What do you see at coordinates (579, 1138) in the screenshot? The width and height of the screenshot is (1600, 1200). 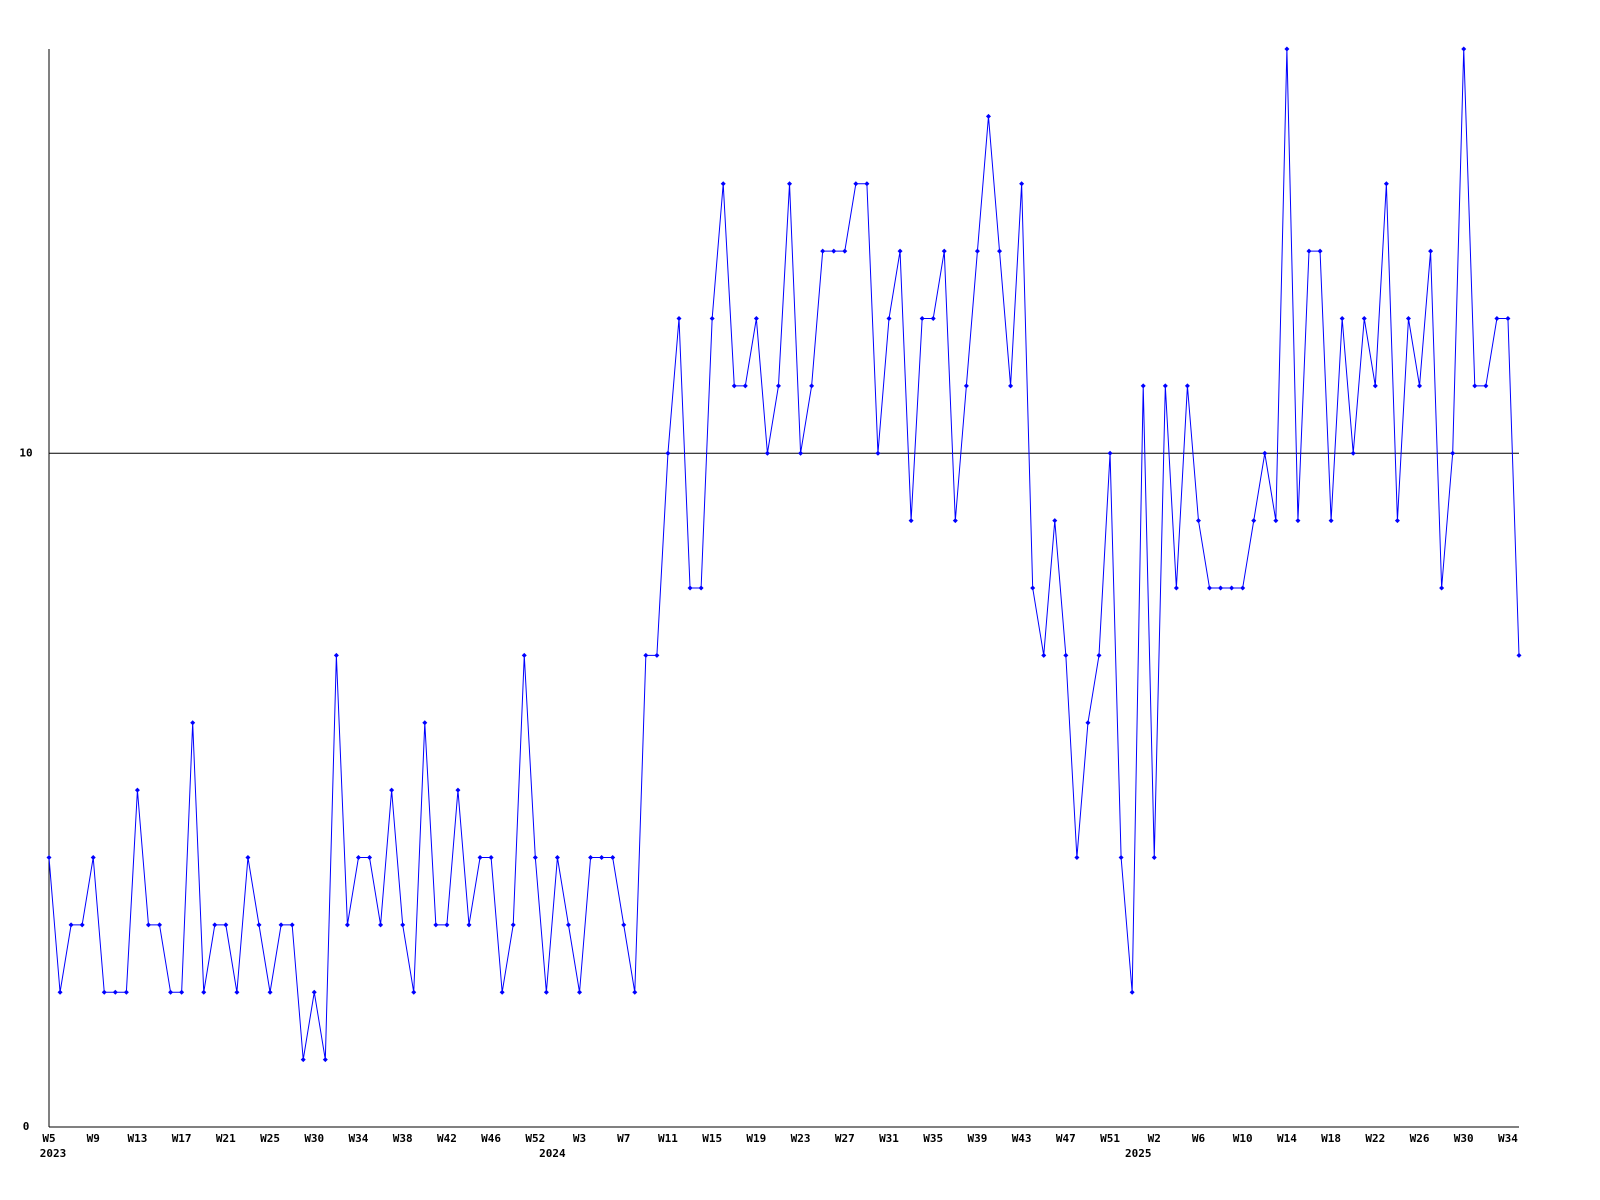 I see `x-tick-label: W3` at bounding box center [579, 1138].